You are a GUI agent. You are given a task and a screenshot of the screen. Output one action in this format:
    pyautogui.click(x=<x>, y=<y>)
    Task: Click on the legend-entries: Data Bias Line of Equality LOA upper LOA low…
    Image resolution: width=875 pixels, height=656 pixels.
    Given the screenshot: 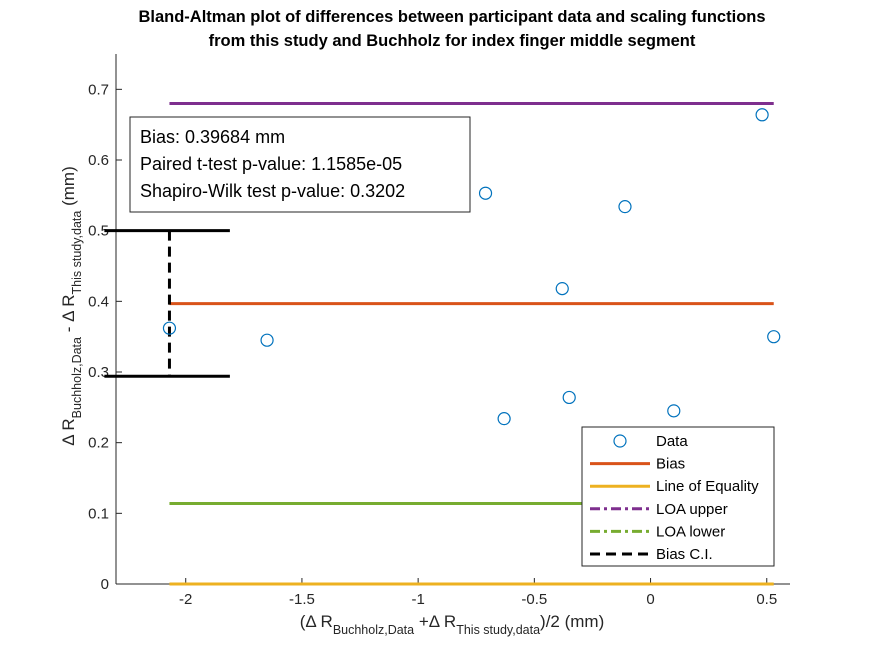 What is the action you would take?
    pyautogui.click(x=674, y=498)
    